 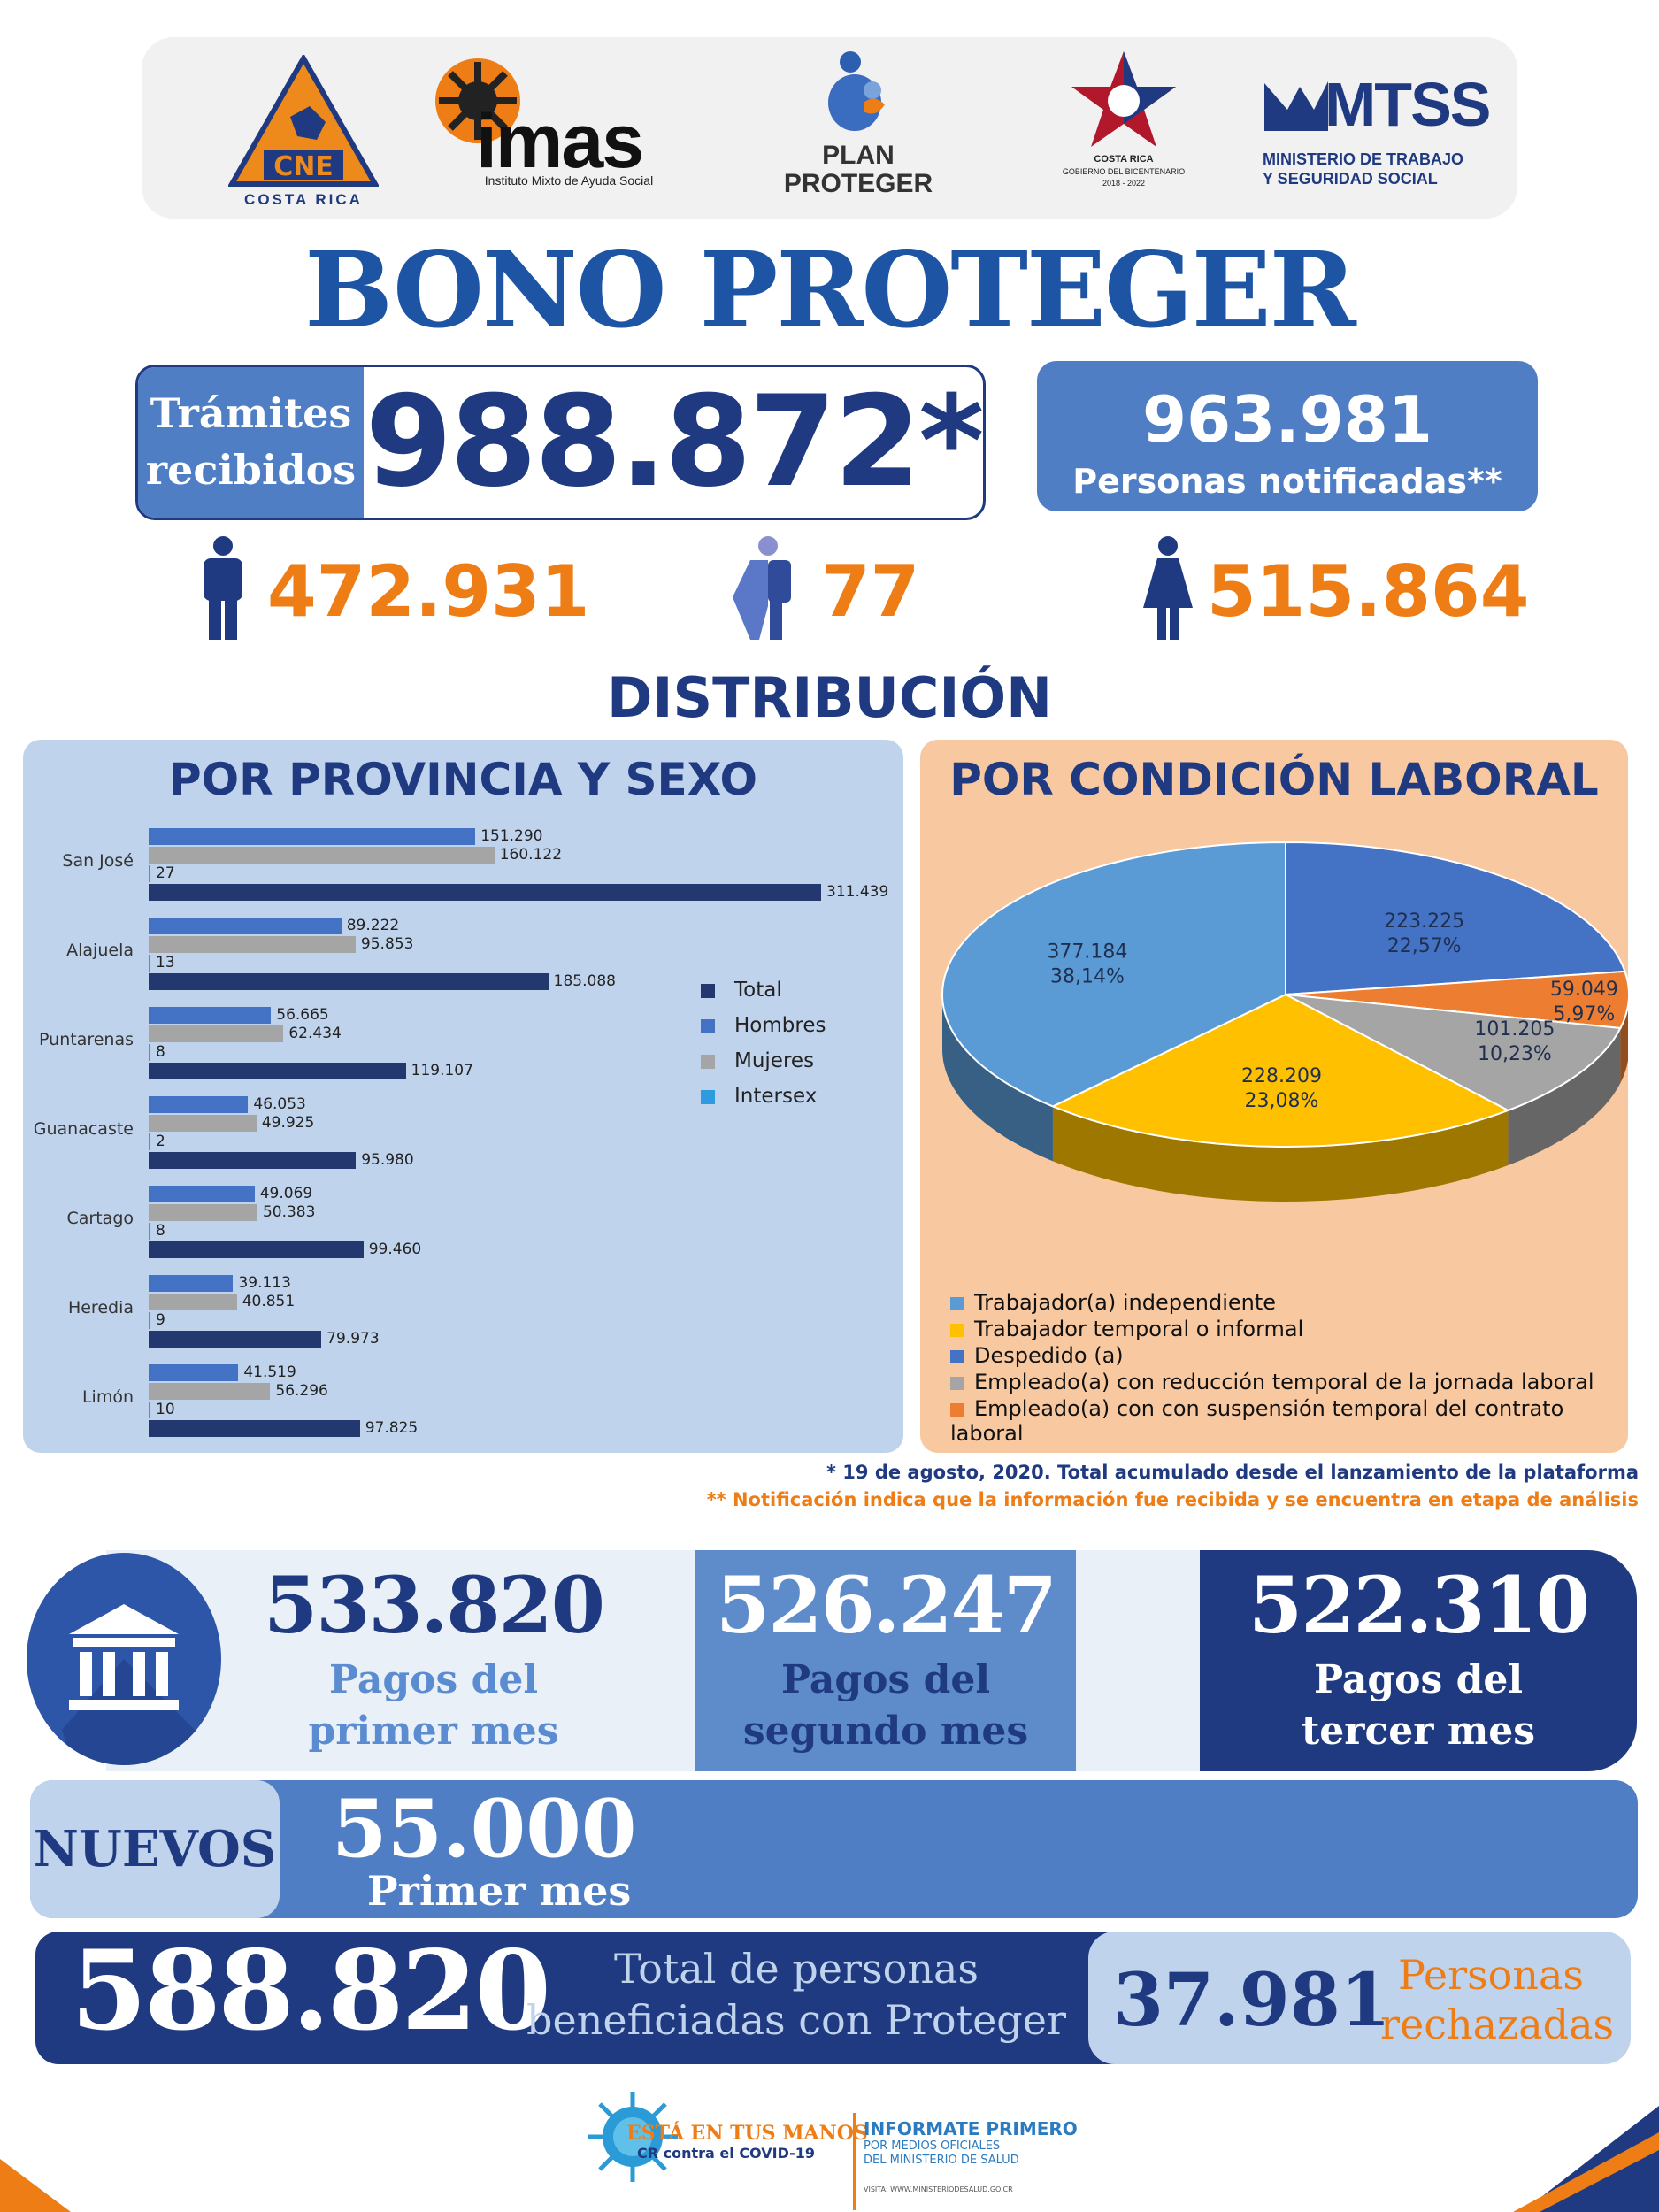 I want to click on bar-value-label: 10, so click(x=166, y=1410).